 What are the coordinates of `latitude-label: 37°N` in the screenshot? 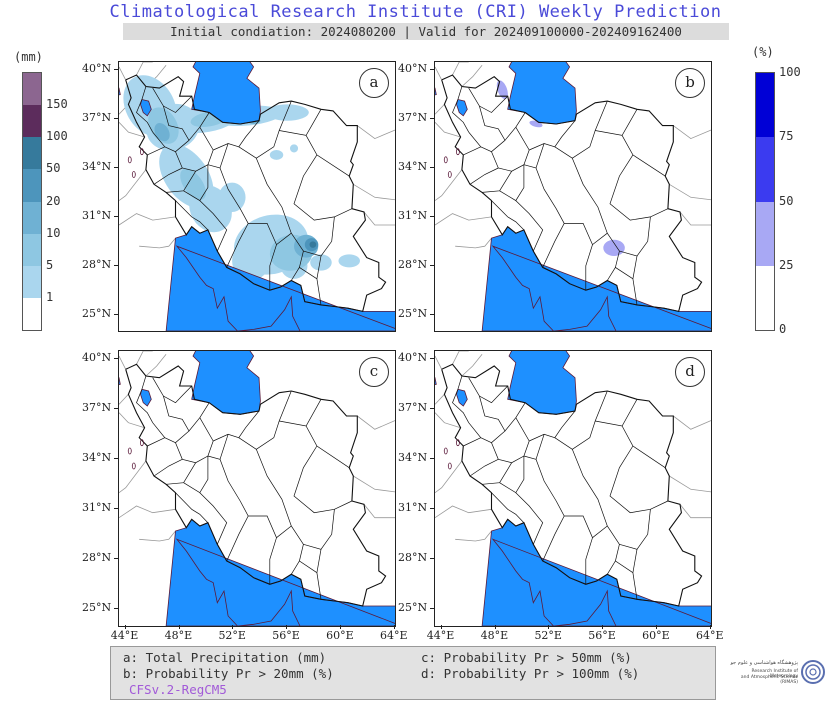 It's located at (97, 118).